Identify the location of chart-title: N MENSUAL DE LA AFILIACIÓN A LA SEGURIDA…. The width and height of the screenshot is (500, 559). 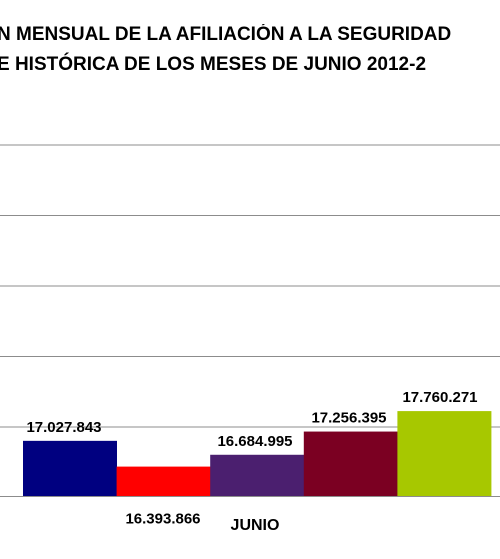
(250, 54).